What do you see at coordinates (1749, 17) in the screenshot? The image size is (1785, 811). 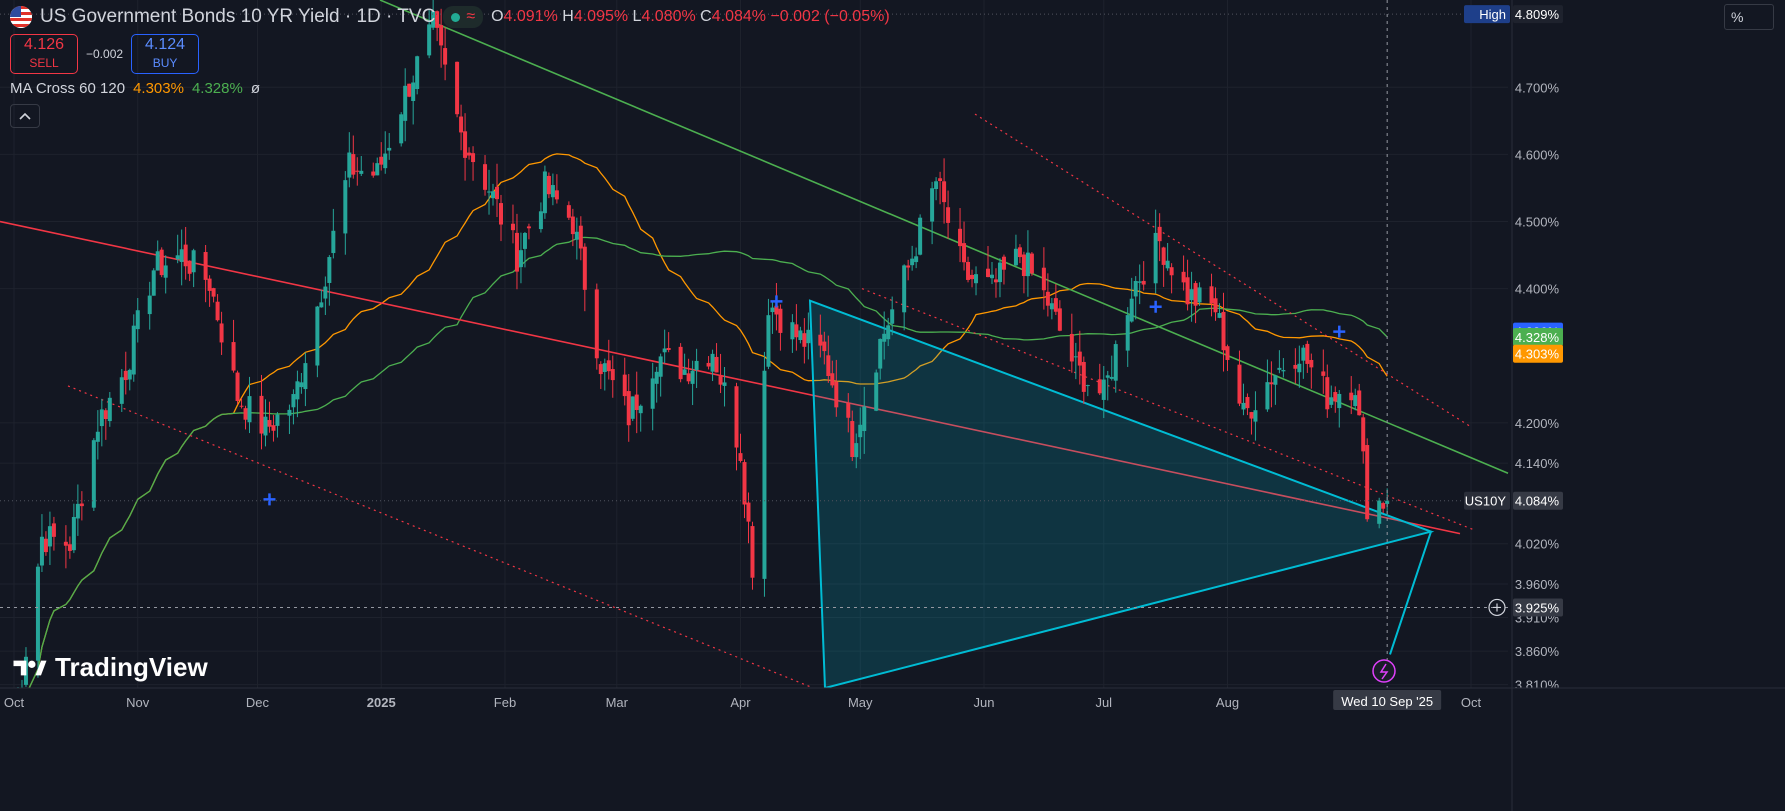 I see `percent-scale-button: %` at bounding box center [1749, 17].